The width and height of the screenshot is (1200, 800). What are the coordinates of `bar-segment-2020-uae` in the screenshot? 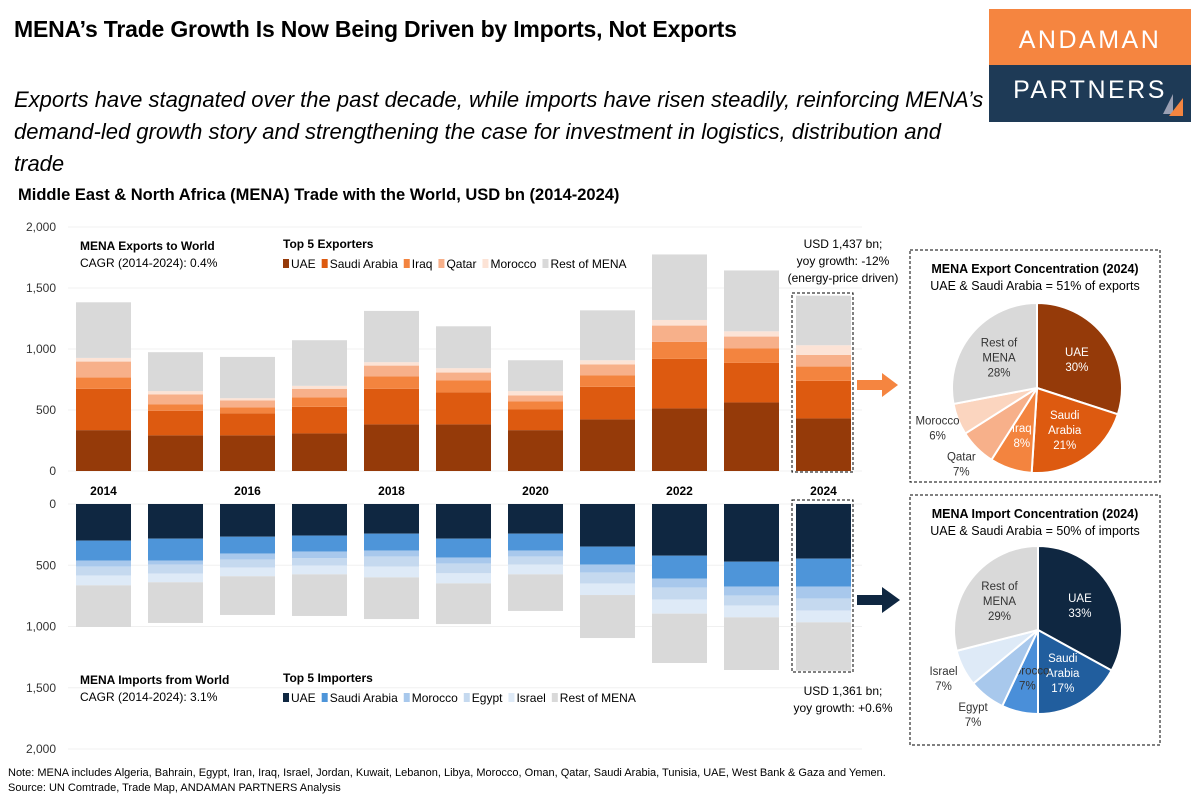 It's located at (535, 450).